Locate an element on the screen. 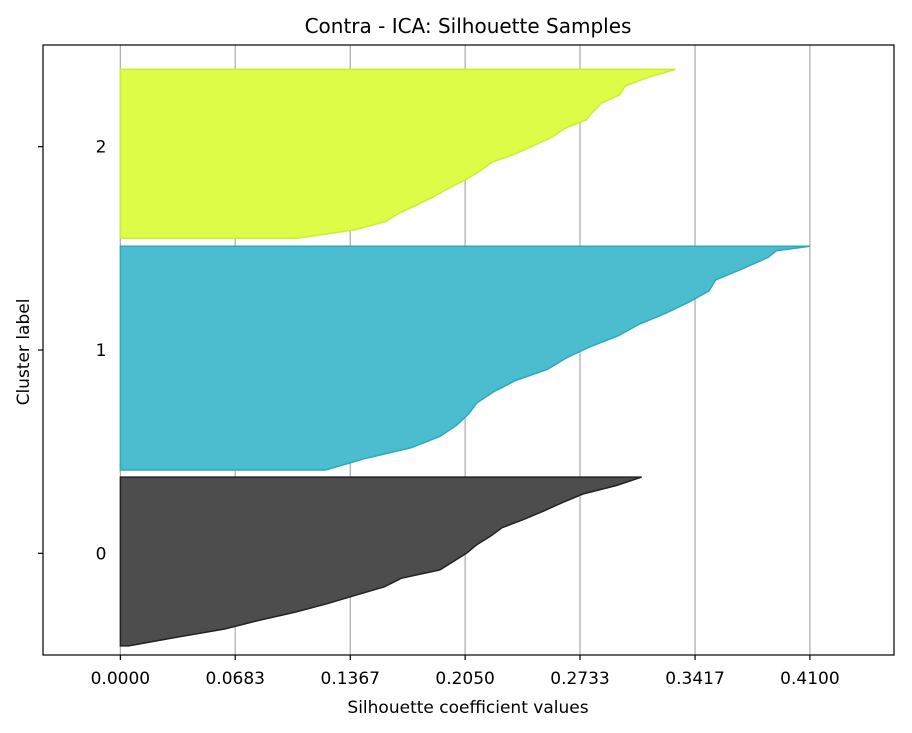 The height and width of the screenshot is (733, 912). cluster-label-1: 1 is located at coordinates (101, 351).